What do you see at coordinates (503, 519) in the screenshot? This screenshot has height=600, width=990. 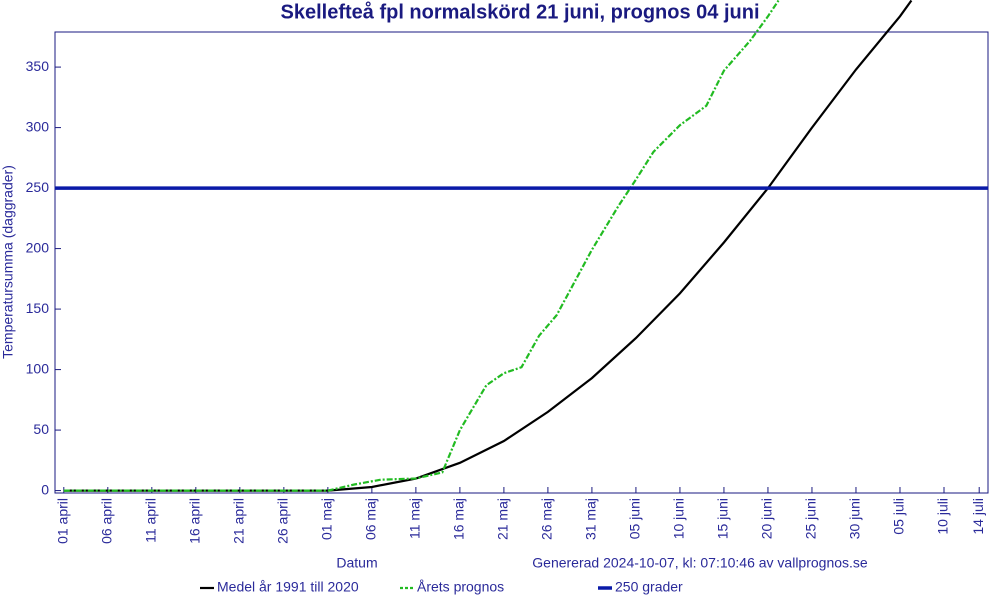 I see `x-tick-label: 21 maj` at bounding box center [503, 519].